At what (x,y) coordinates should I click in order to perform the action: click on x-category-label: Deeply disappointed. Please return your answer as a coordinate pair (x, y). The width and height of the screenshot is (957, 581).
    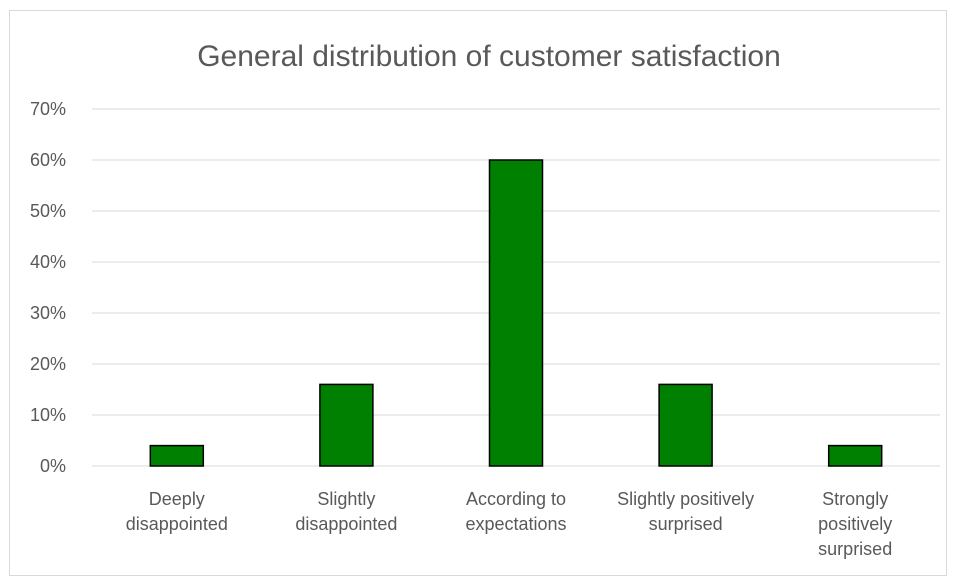
    Looking at the image, I should click on (177, 511).